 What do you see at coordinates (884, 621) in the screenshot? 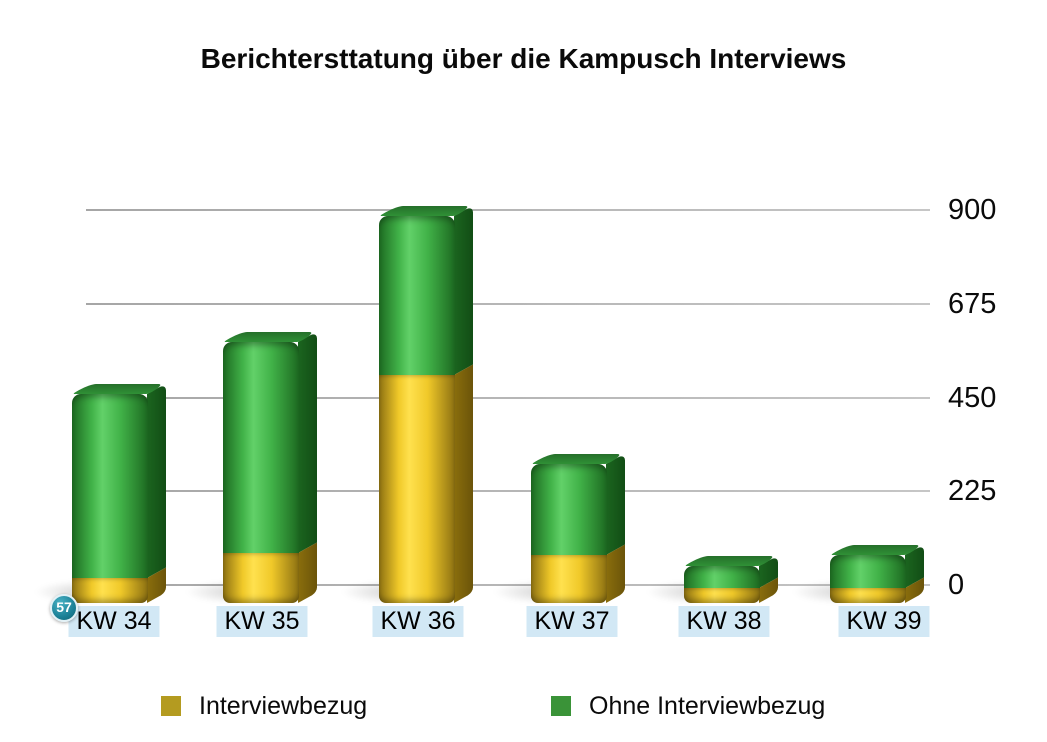
I see `category-label-kw-39: KW 39` at bounding box center [884, 621].